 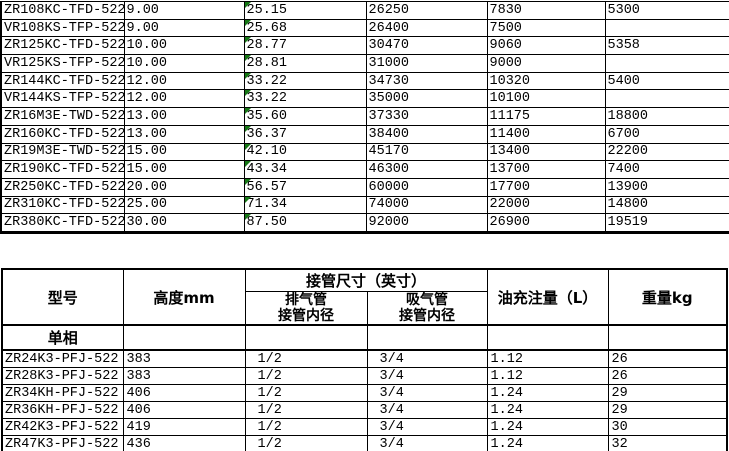 I want to click on cell: 11175, so click(x=546, y=116).